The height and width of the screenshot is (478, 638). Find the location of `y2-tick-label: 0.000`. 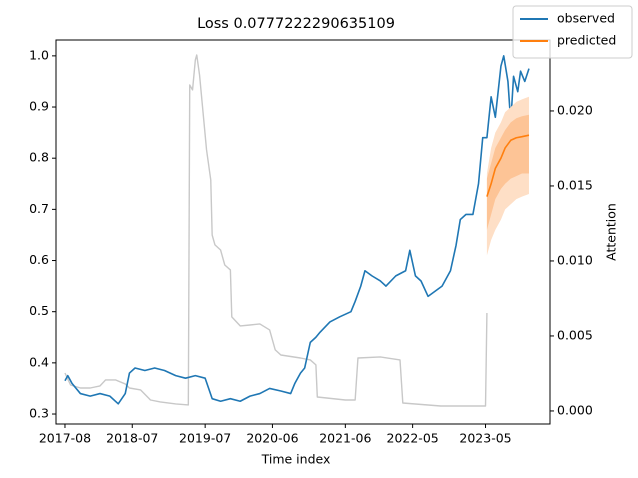

y2-tick-label: 0.000 is located at coordinates (575, 409).